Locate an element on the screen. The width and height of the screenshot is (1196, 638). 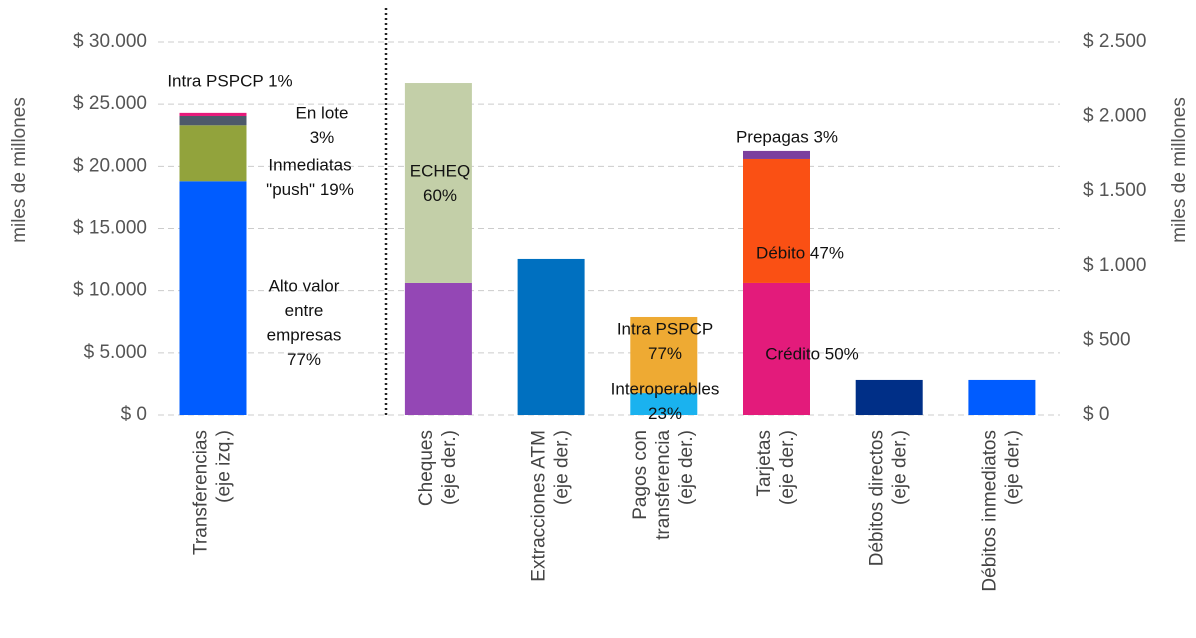
y2-tick-label: $ 2.000 is located at coordinates (1114, 116).